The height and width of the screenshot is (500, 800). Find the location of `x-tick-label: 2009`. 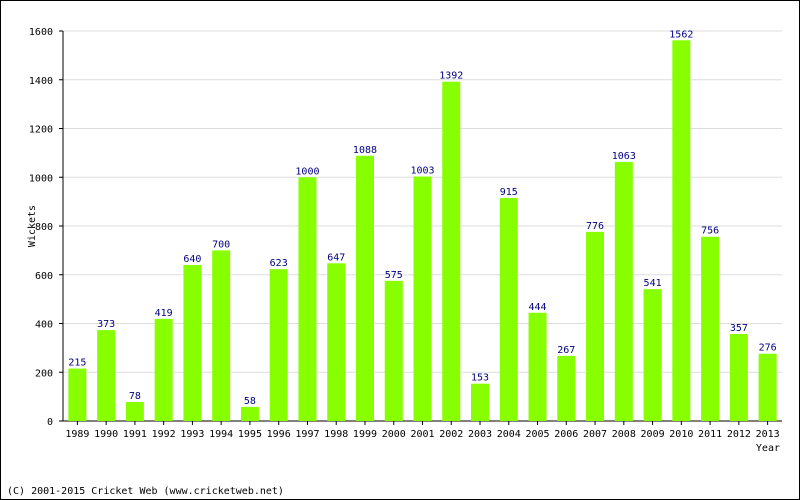

x-tick-label: 2009 is located at coordinates (653, 434).